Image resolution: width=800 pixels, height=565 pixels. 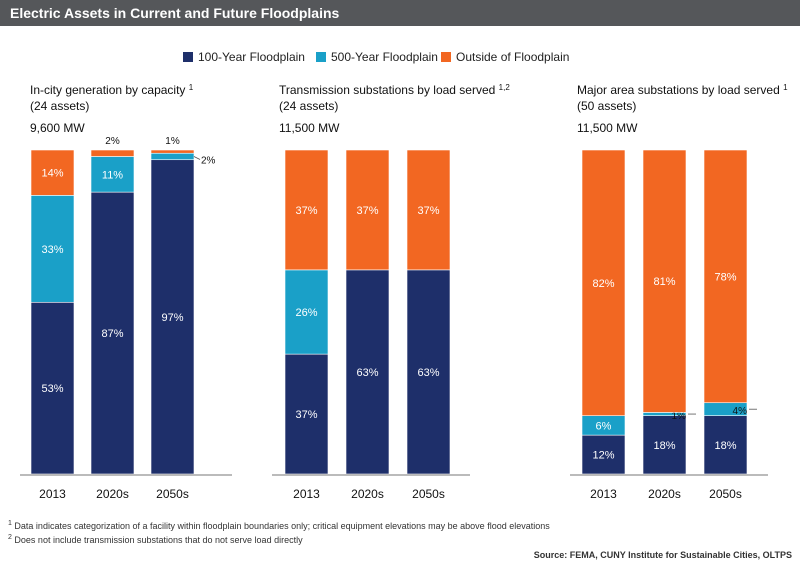 I want to click on panel-3-title: Major area substations by load served, so click(x=678, y=90).